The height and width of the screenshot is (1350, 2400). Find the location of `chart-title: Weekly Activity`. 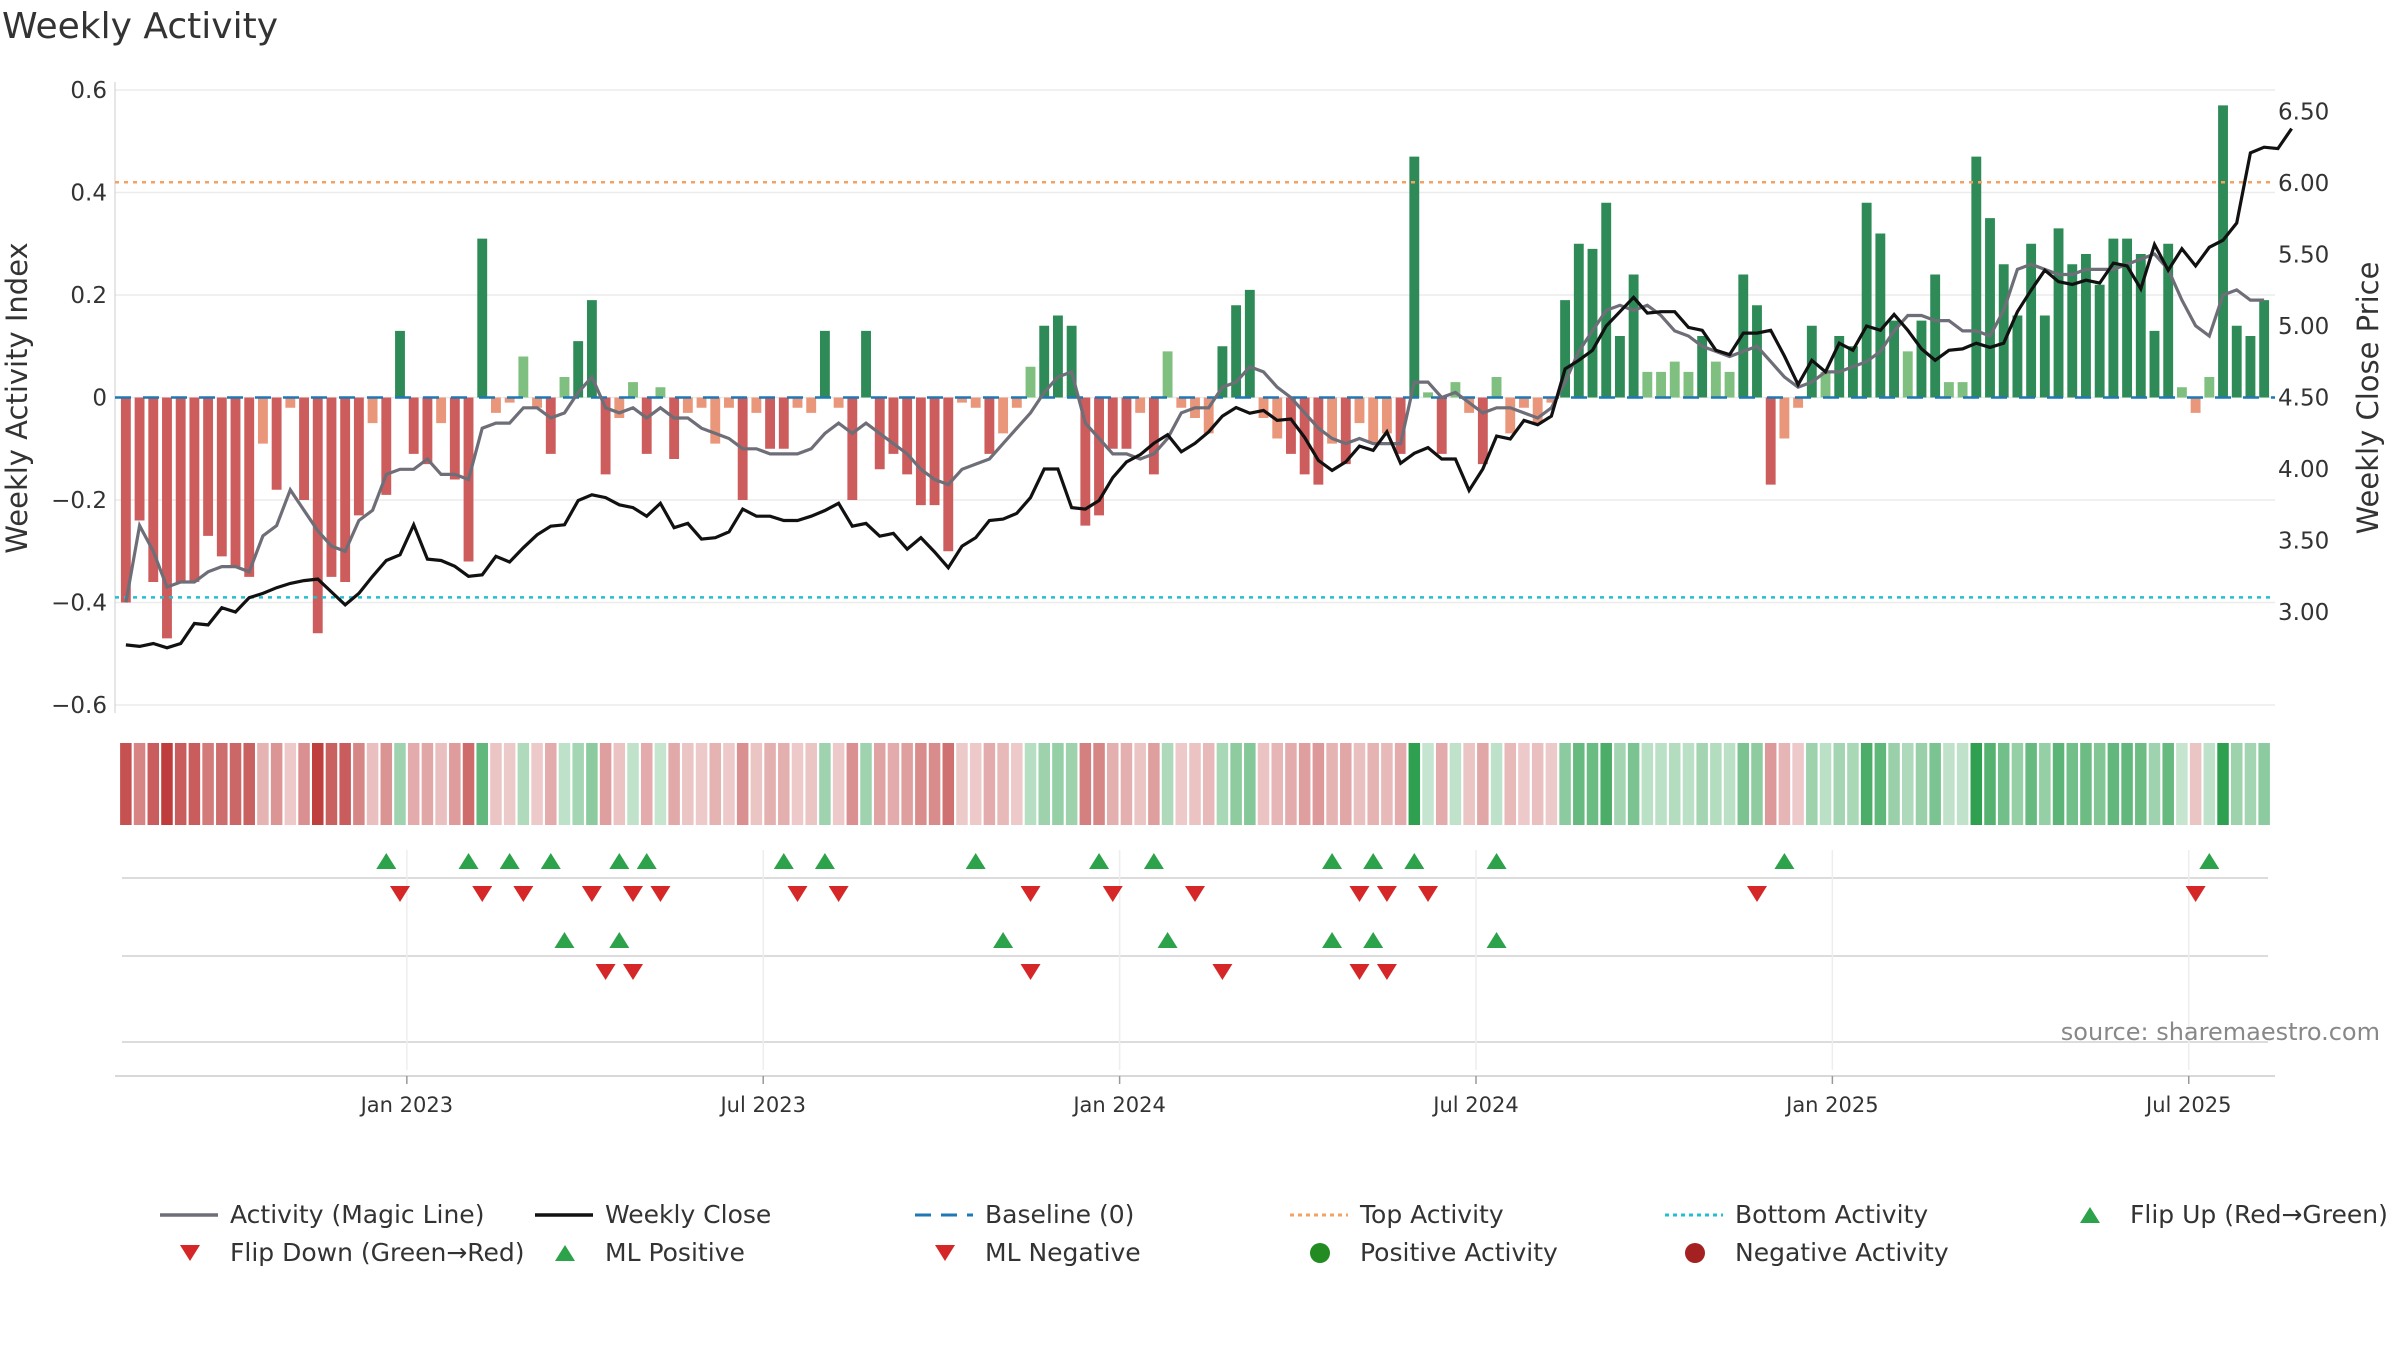

chart-title: Weekly Activity is located at coordinates (140, 26).